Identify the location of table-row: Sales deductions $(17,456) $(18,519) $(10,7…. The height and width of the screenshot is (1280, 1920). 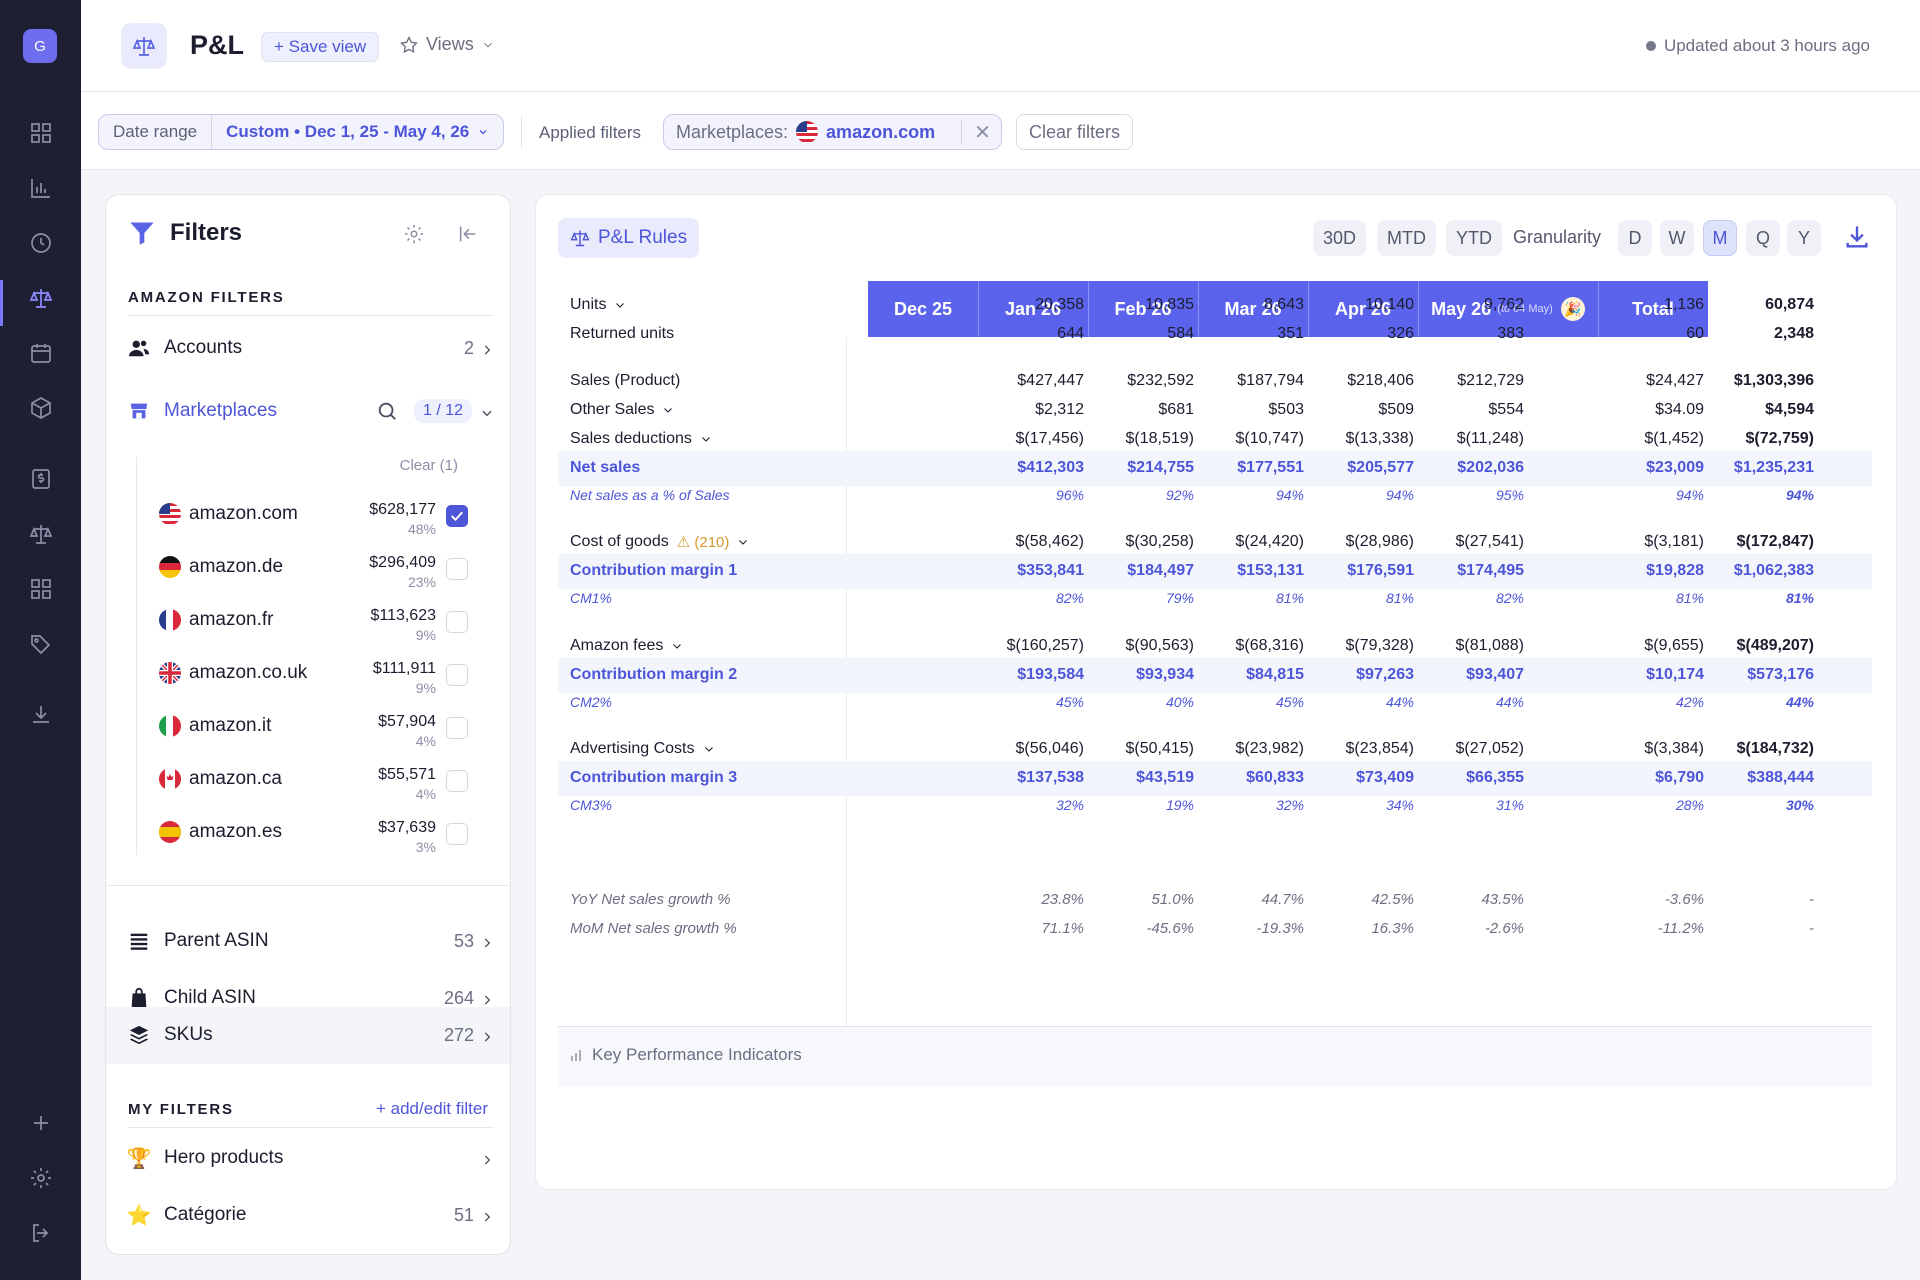
(1215, 439).